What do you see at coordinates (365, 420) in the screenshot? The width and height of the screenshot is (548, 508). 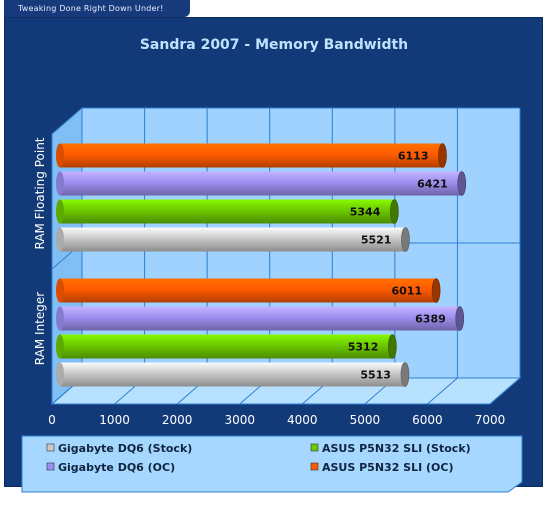 I see `x-tick-label: 5000` at bounding box center [365, 420].